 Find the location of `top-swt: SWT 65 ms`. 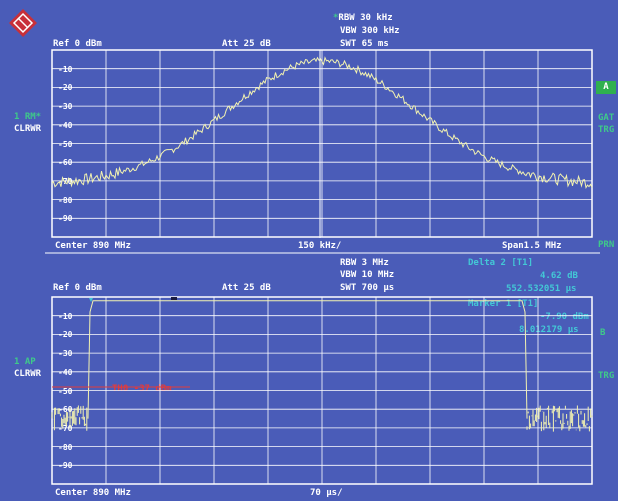

top-swt: SWT 65 ms is located at coordinates (364, 44).